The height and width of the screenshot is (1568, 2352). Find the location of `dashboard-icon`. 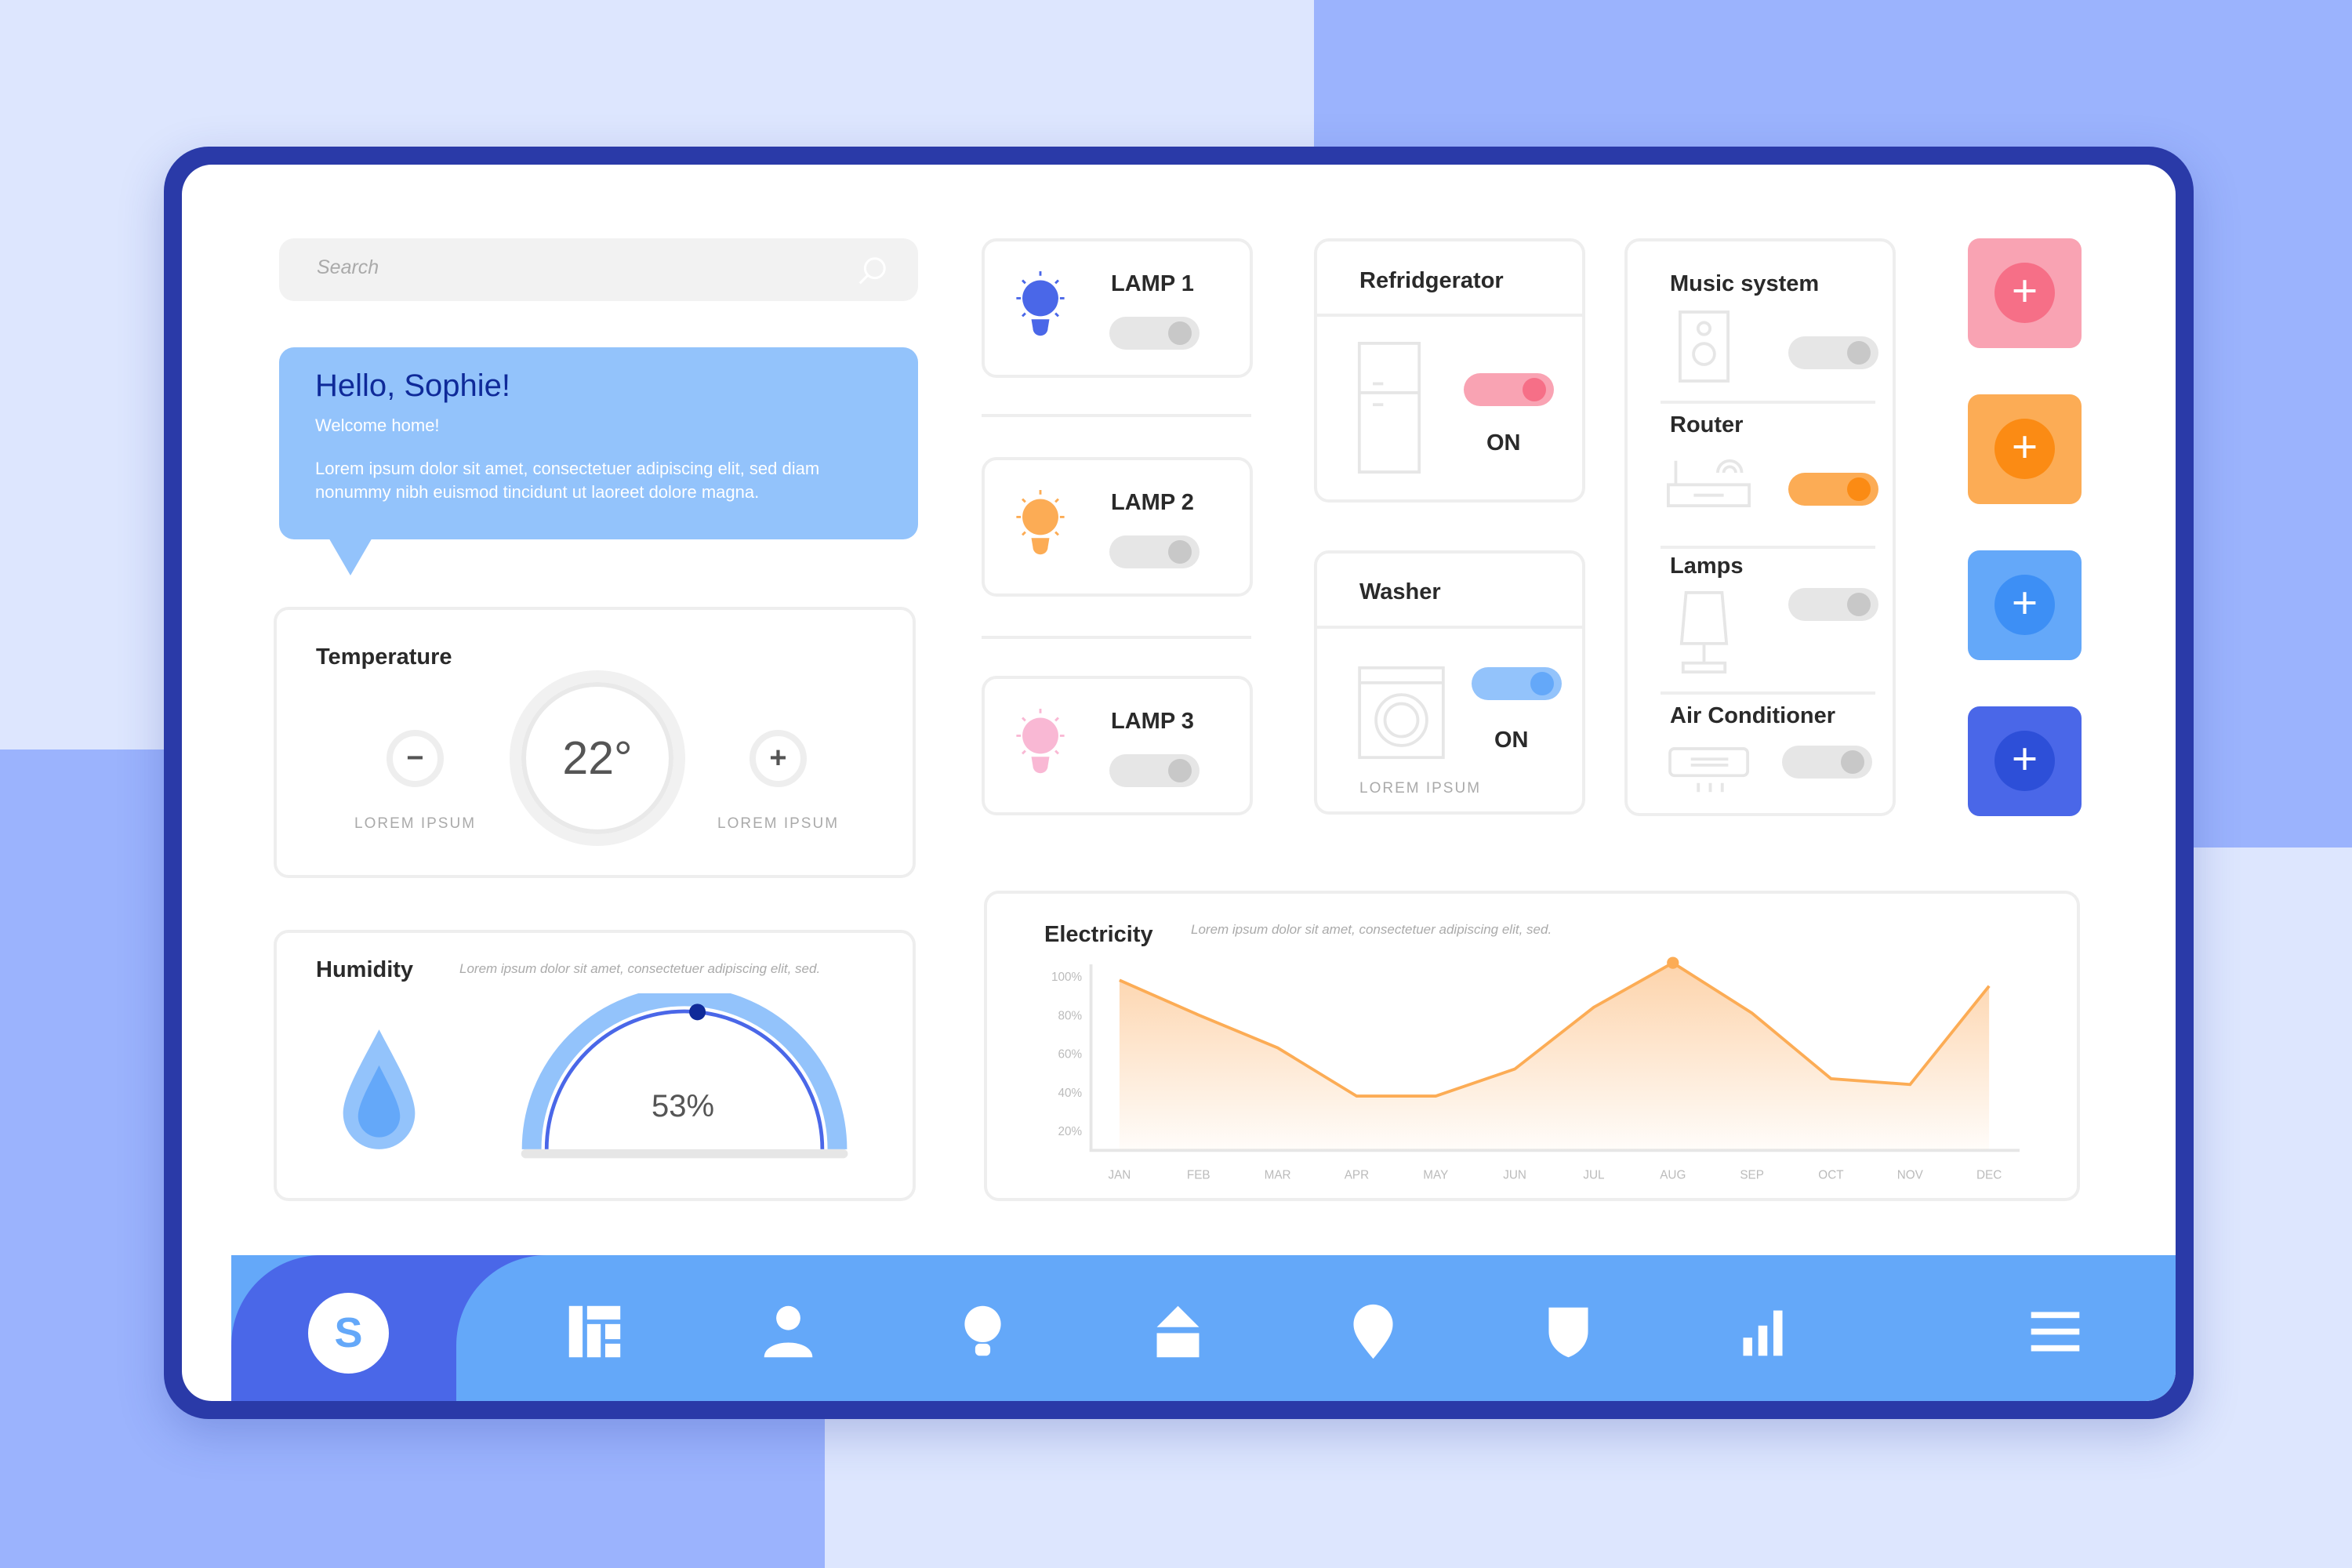

dashboard-icon is located at coordinates (594, 1331).